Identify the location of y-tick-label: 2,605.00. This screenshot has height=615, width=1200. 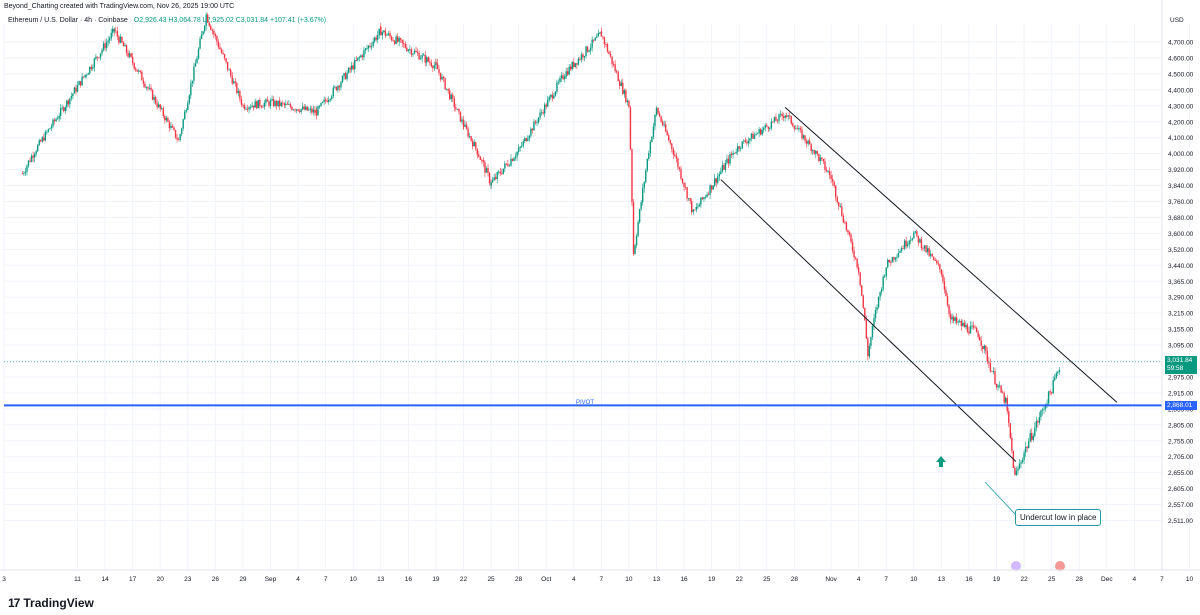
(1181, 489).